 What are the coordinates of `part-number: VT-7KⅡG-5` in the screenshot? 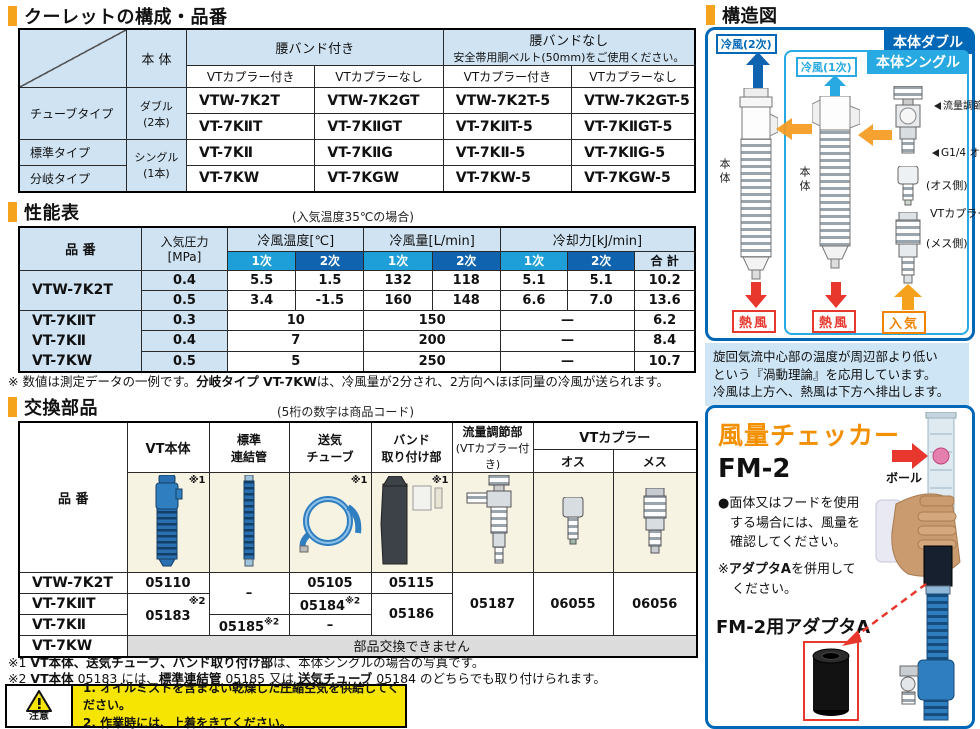 It's located at (633, 152).